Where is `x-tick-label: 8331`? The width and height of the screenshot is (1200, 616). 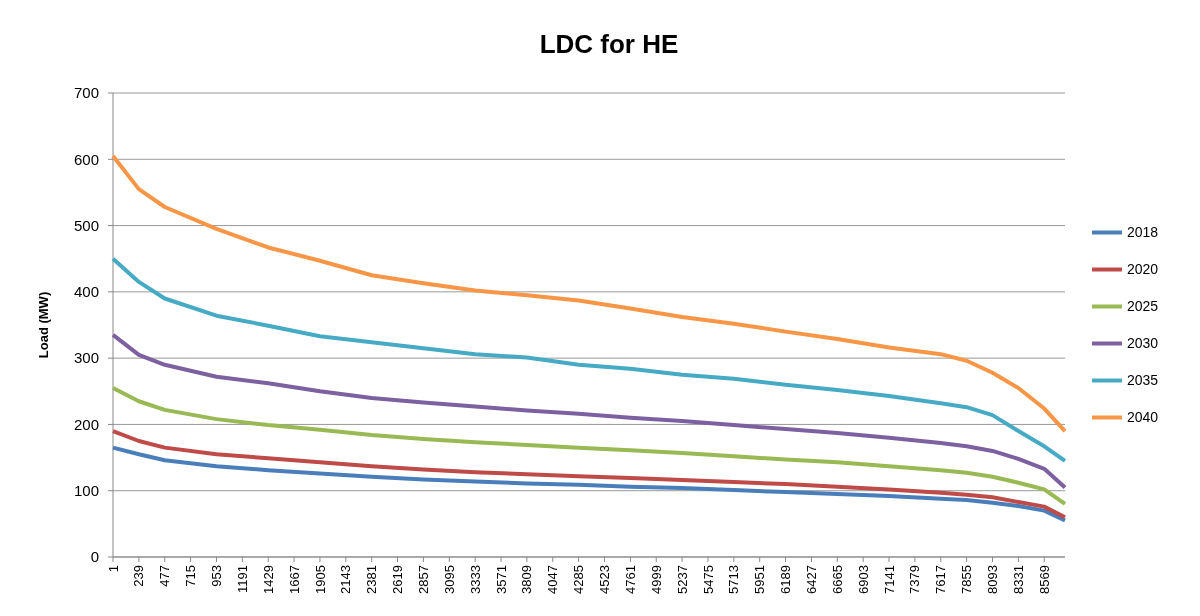
x-tick-label: 8331 is located at coordinates (1018, 579).